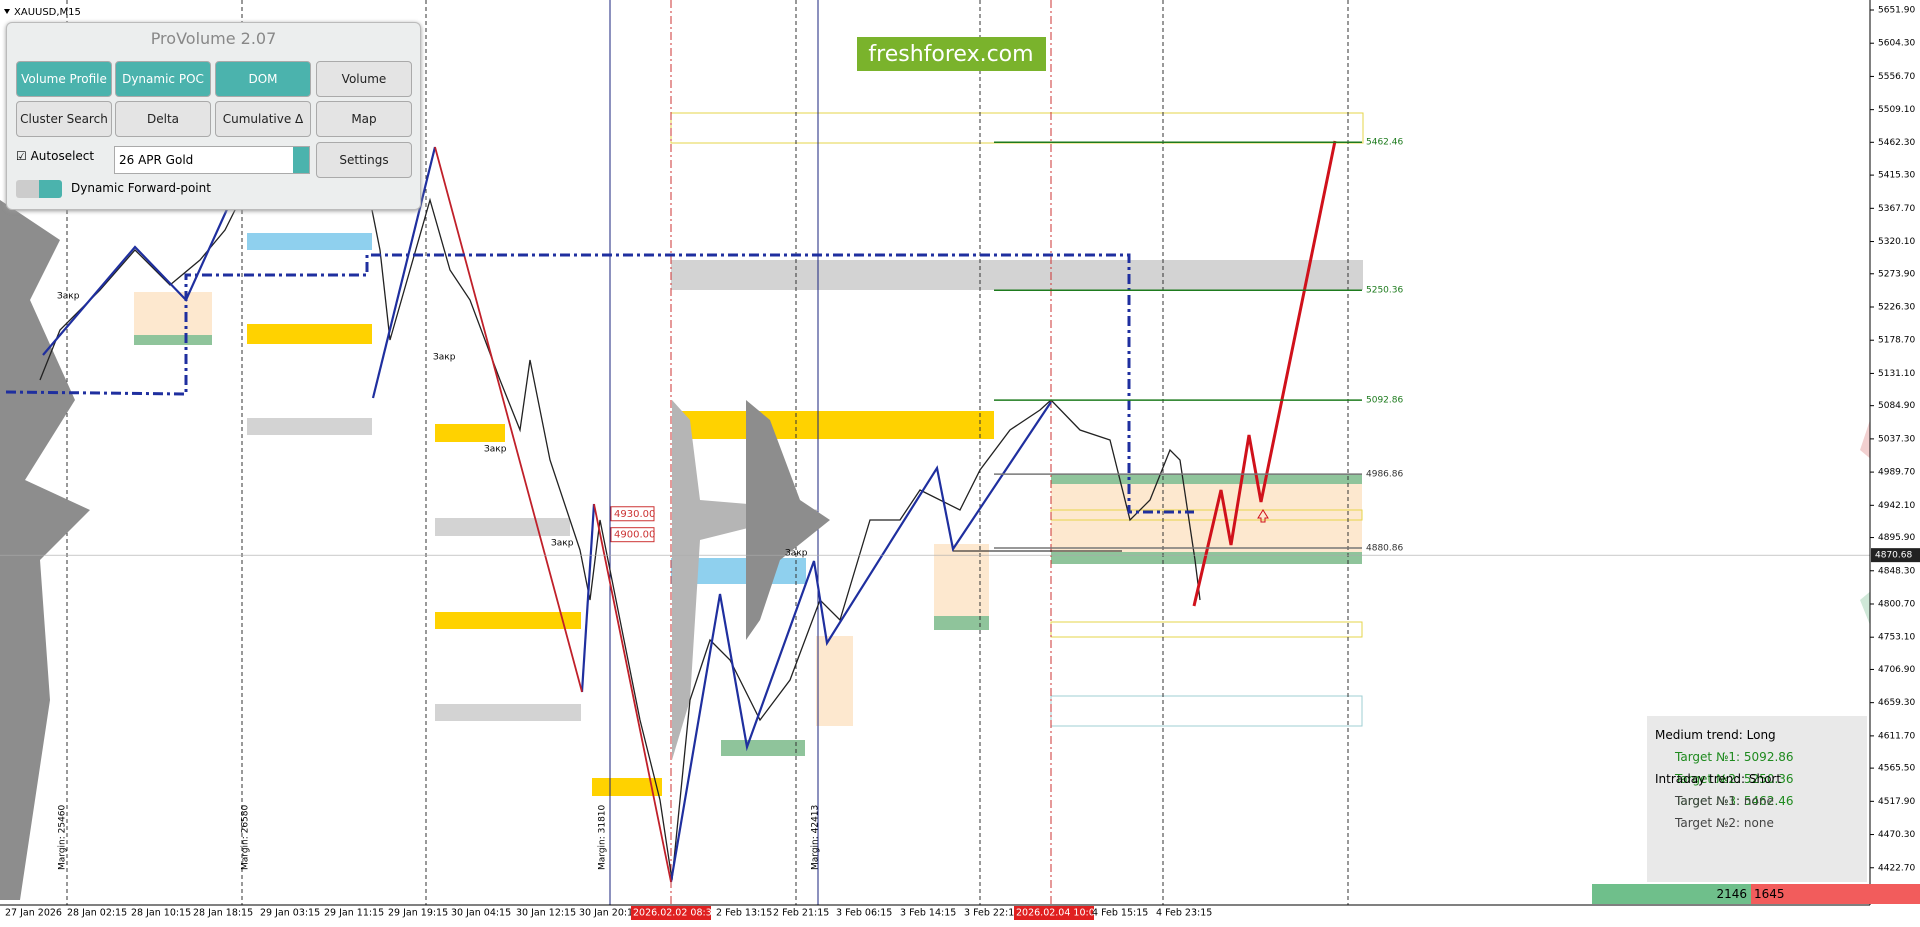 The image size is (1920, 927). Describe the element at coordinates (1896, 538) in the screenshot. I see `price-tick-label: 4895.90` at that location.